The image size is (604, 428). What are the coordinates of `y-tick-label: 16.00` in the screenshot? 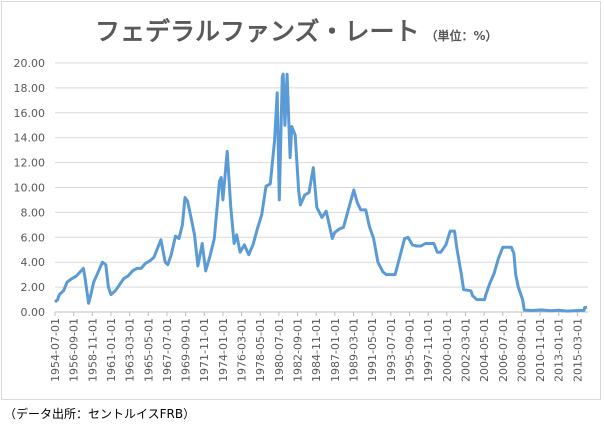 It's located at (30, 113).